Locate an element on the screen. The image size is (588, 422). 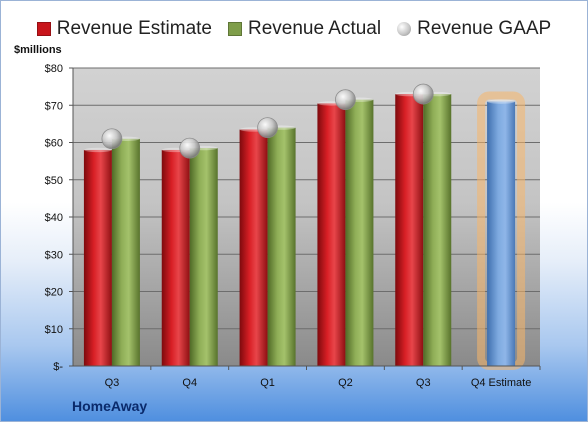
y-tick-label: $80 is located at coordinates (54, 69).